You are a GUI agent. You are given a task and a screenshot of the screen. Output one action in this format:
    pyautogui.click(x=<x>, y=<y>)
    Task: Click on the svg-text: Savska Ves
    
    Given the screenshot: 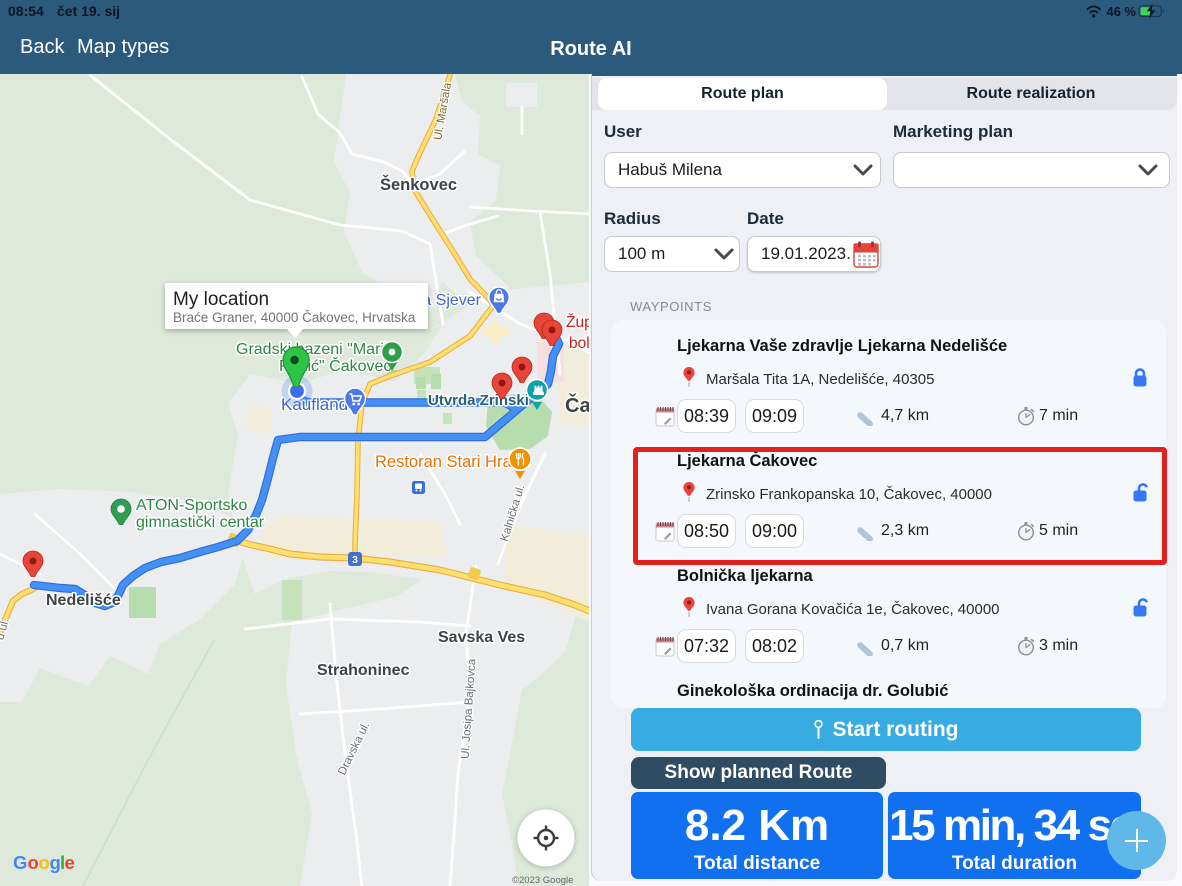 What is the action you would take?
    pyautogui.click(x=481, y=637)
    